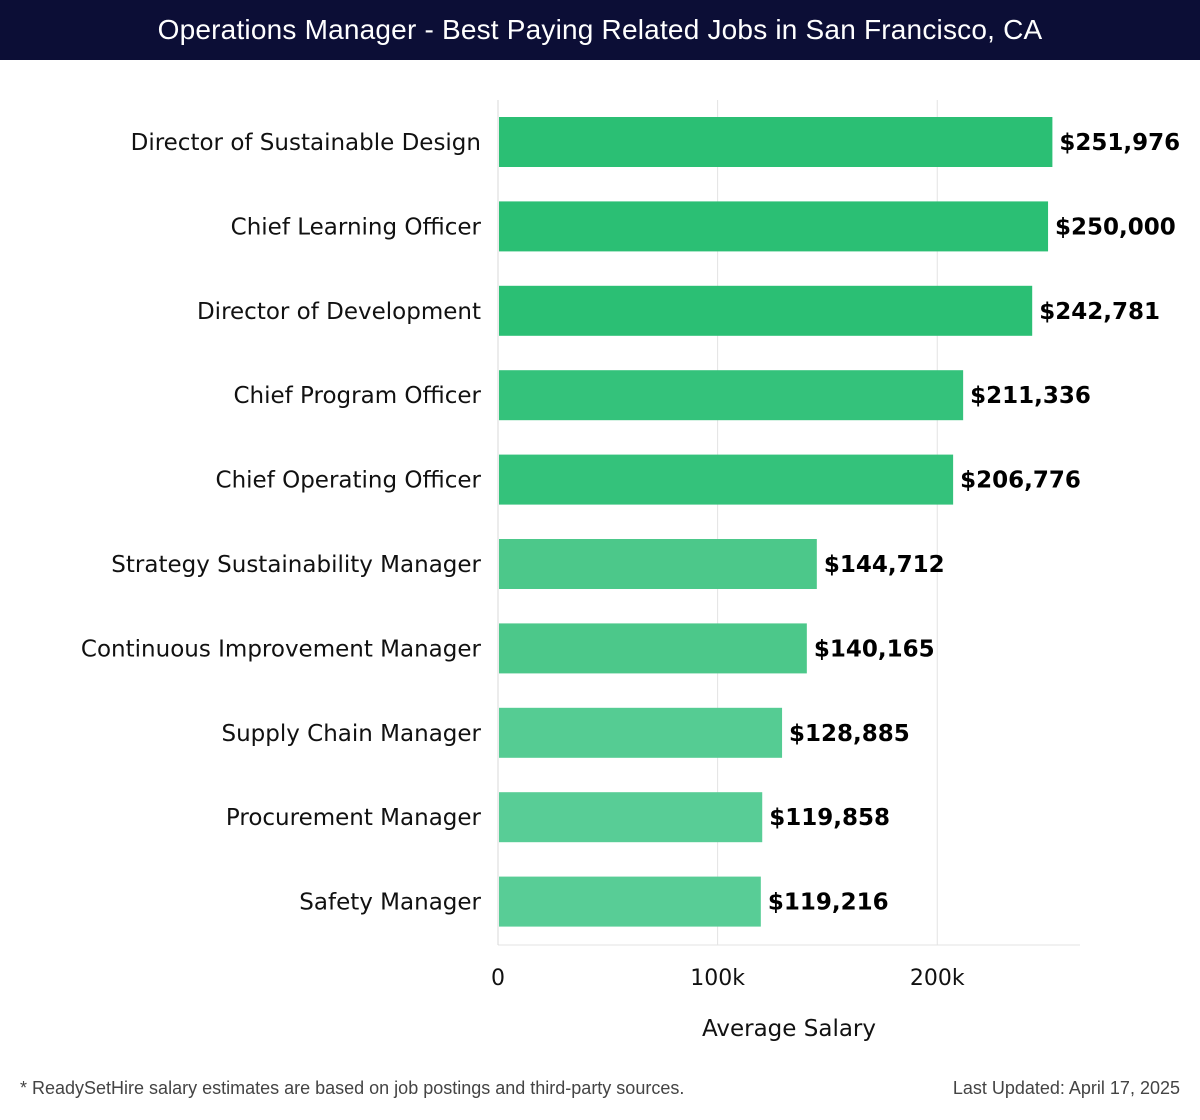 Image resolution: width=1200 pixels, height=1120 pixels. I want to click on x-tick-label: 0, so click(498, 978).